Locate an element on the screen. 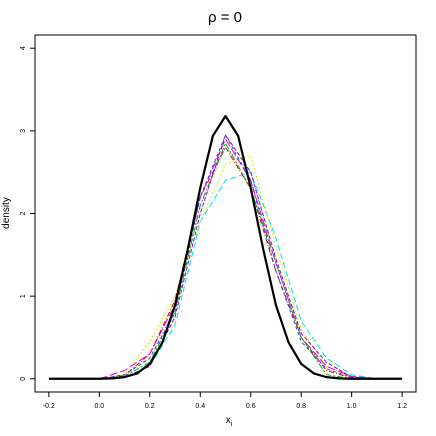 The width and height of the screenshot is (436, 436). x-tick-label: 0.0 is located at coordinates (99, 406).